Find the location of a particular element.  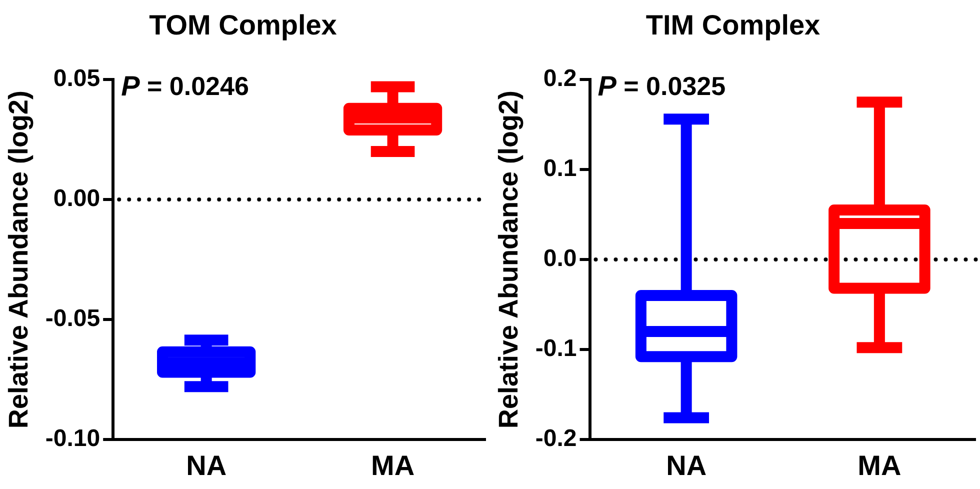

y-tick-label: 0.2 is located at coordinates (560, 78).